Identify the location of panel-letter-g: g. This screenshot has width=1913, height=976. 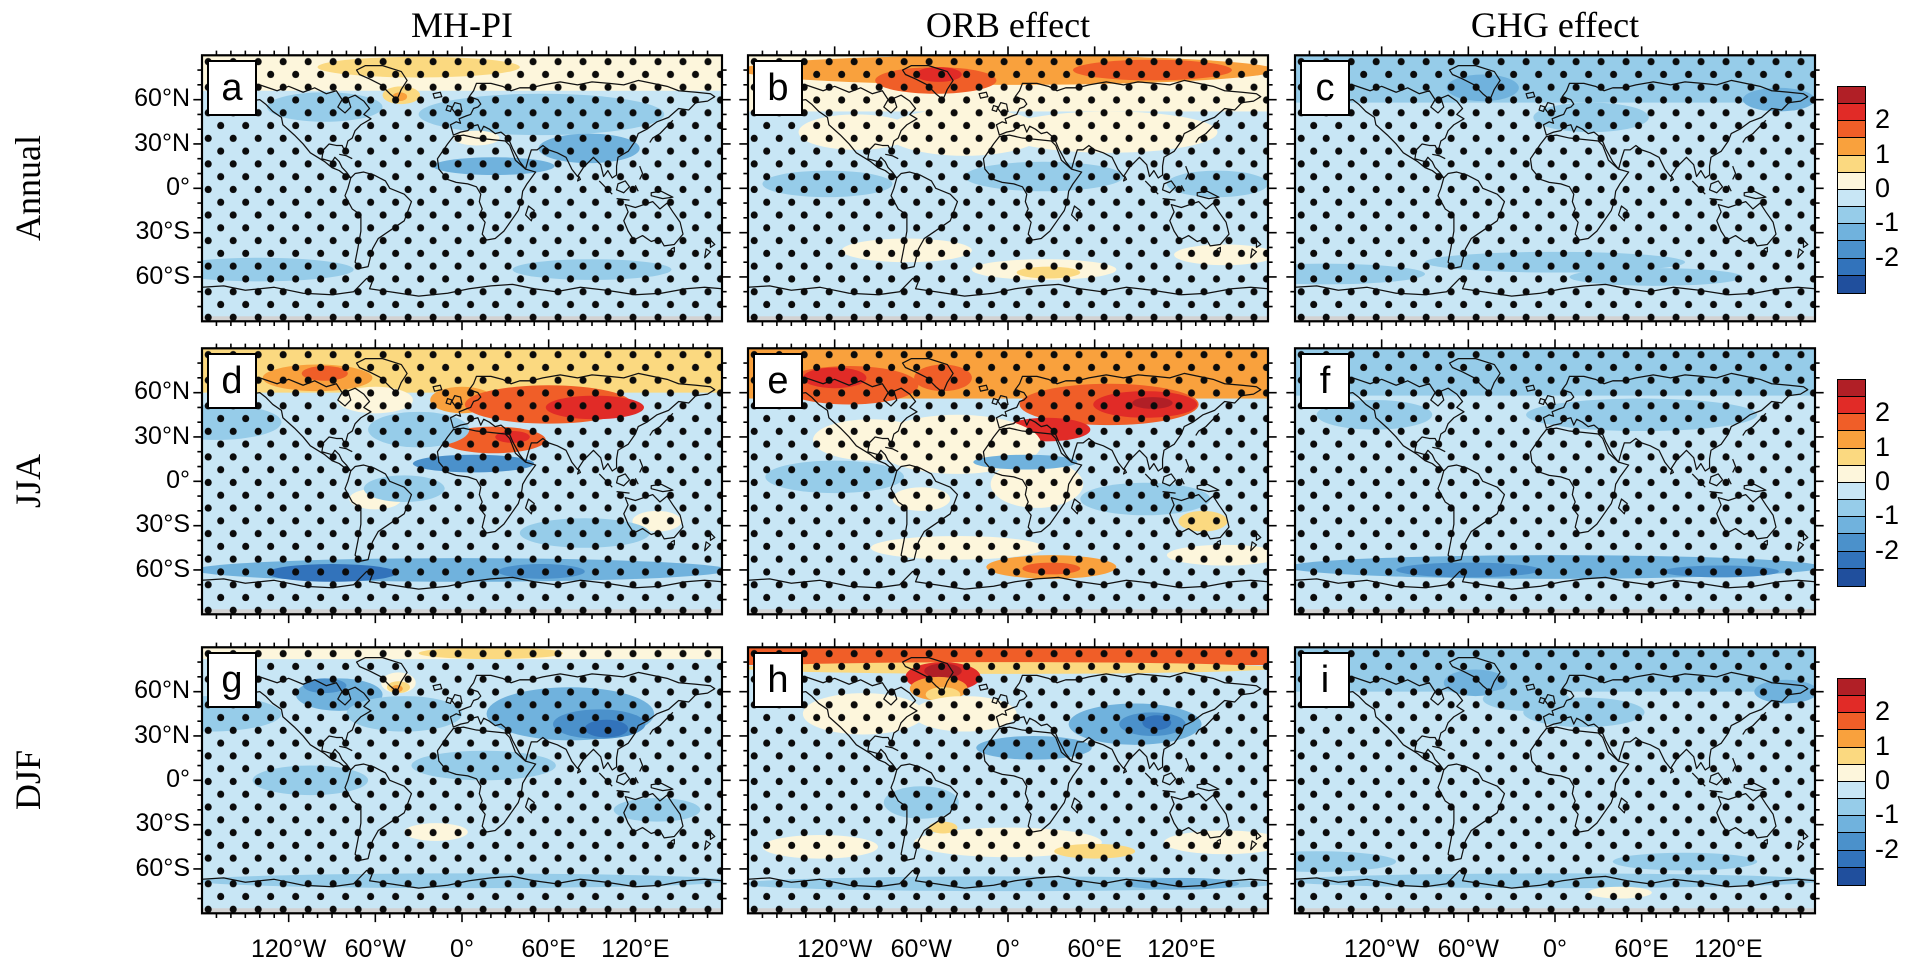
(232, 680).